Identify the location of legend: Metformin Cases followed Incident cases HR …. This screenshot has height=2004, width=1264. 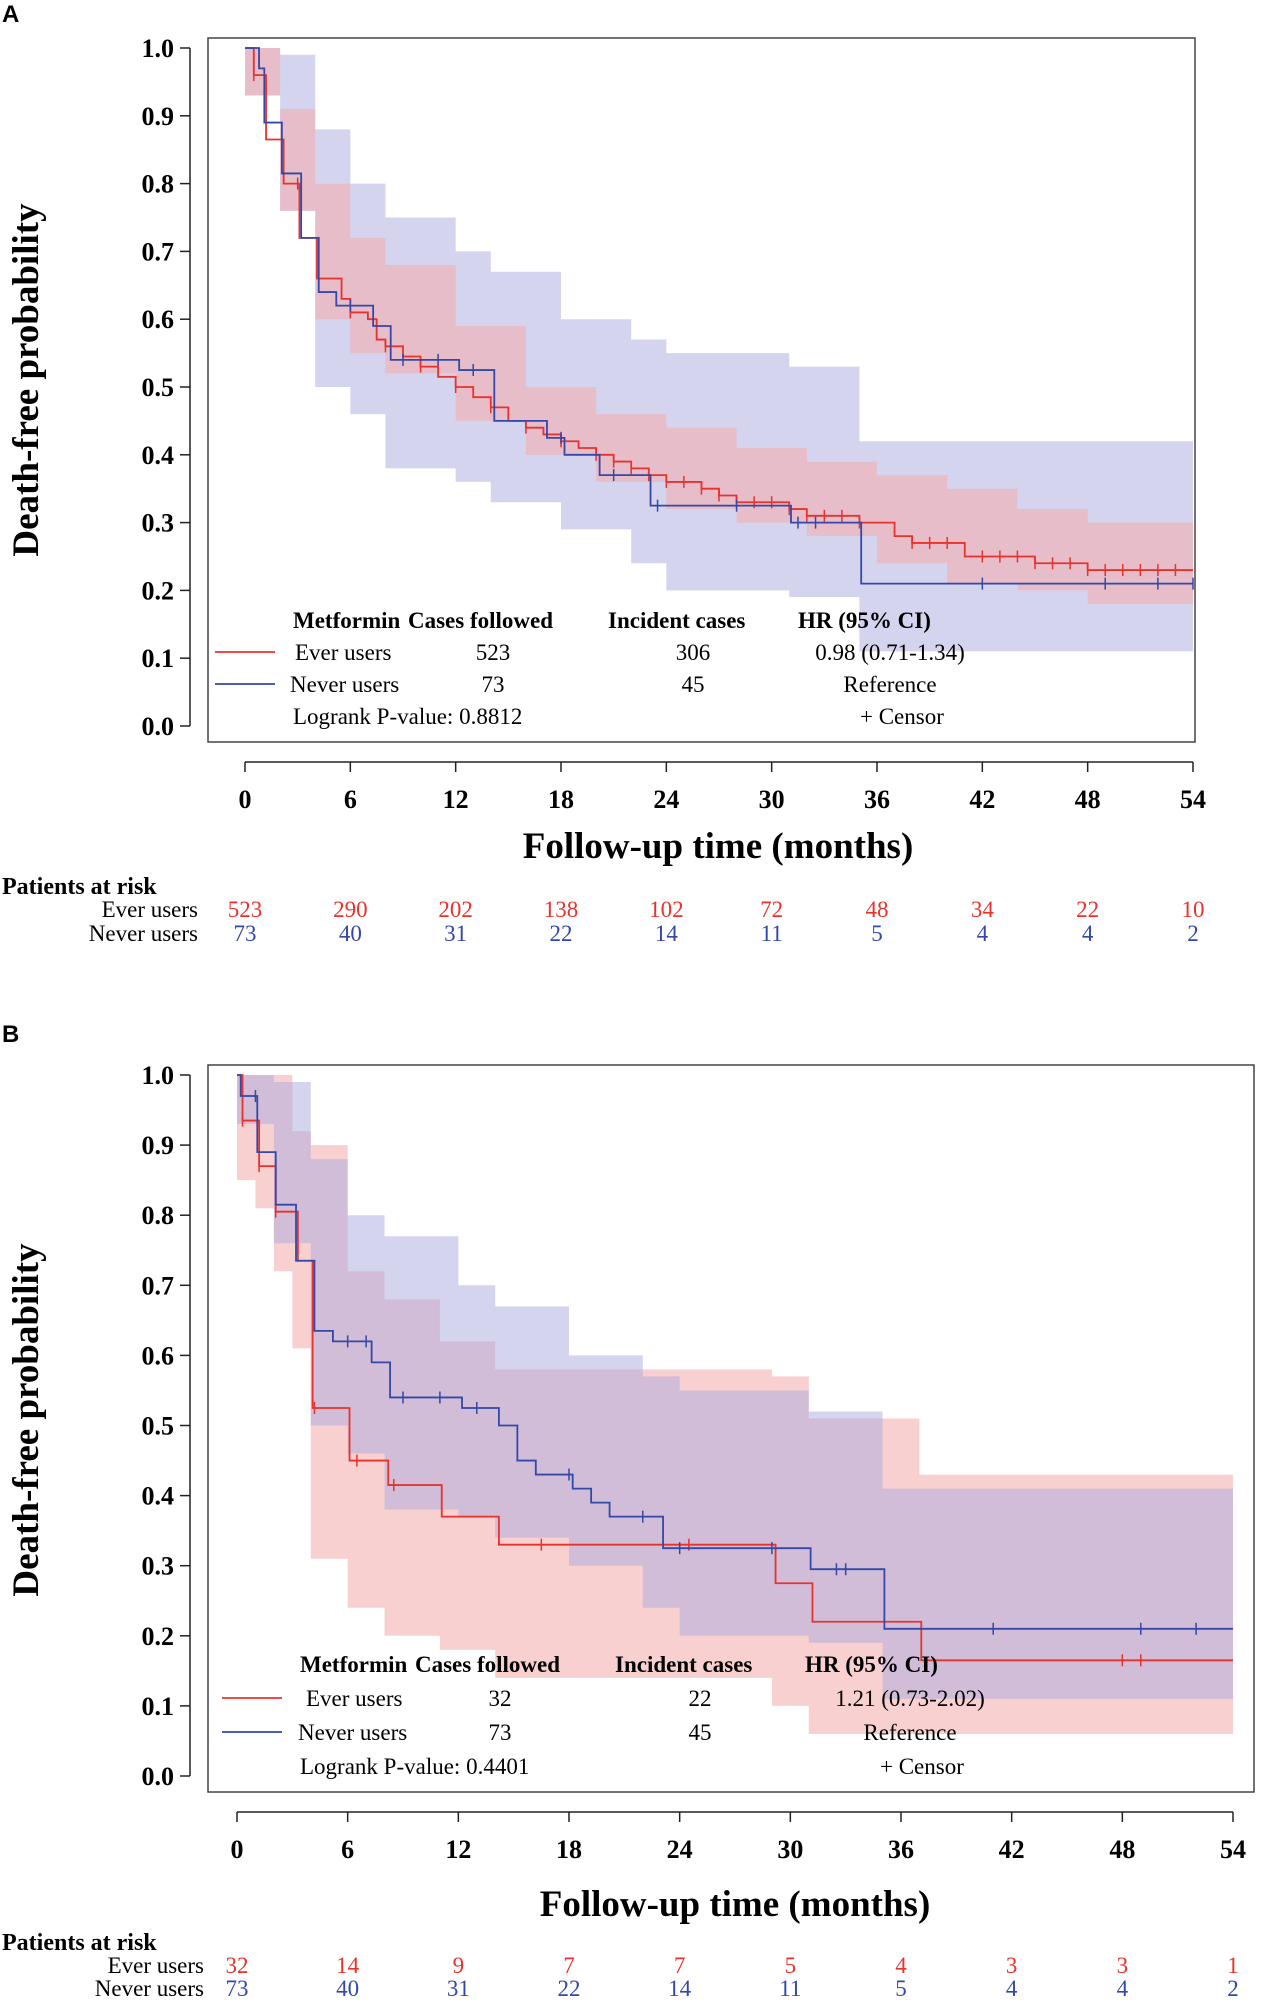
(590, 668).